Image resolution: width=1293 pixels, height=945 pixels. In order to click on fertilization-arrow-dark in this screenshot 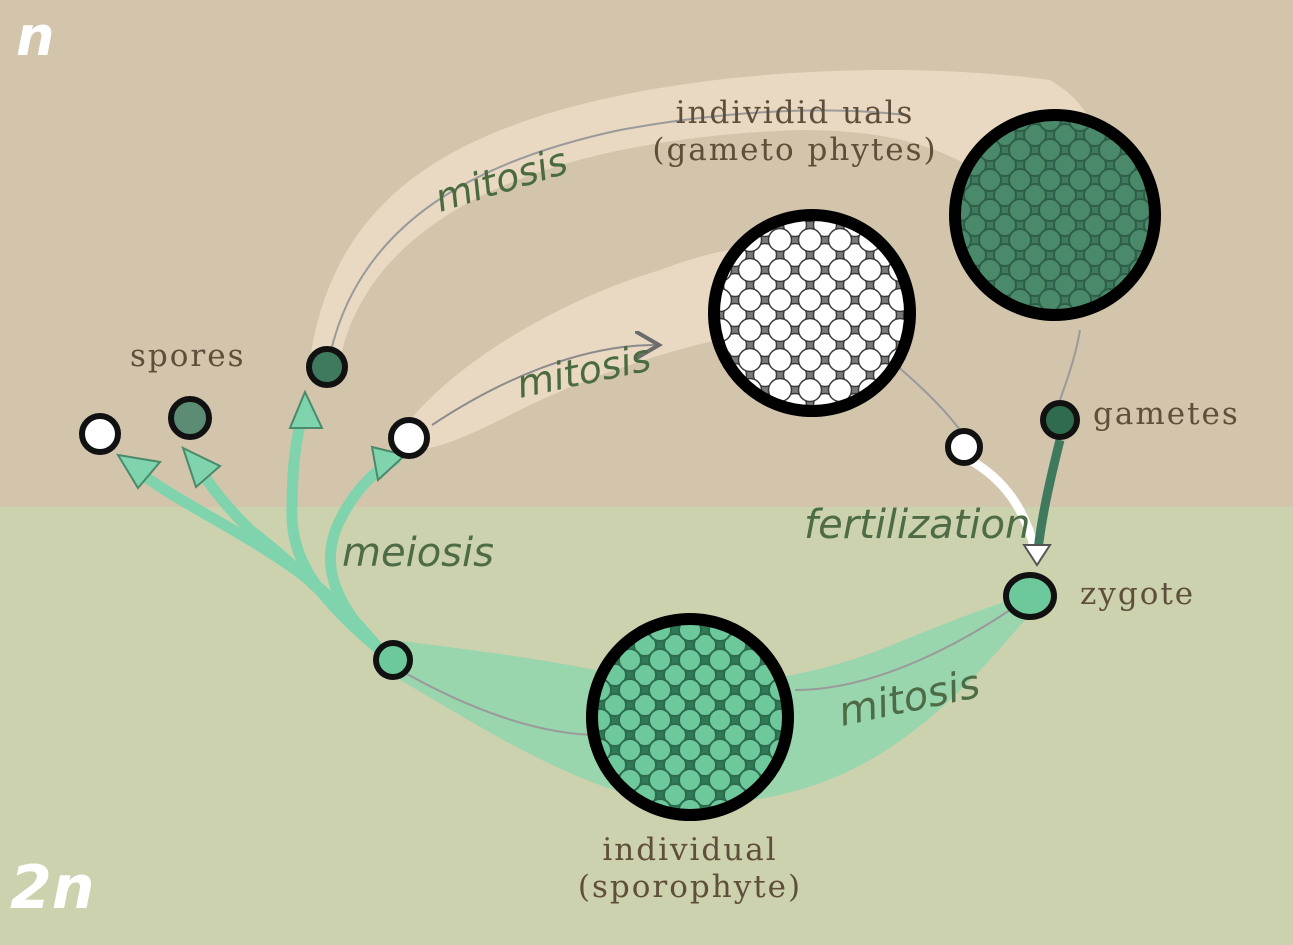, I will do `click(1049, 494)`.